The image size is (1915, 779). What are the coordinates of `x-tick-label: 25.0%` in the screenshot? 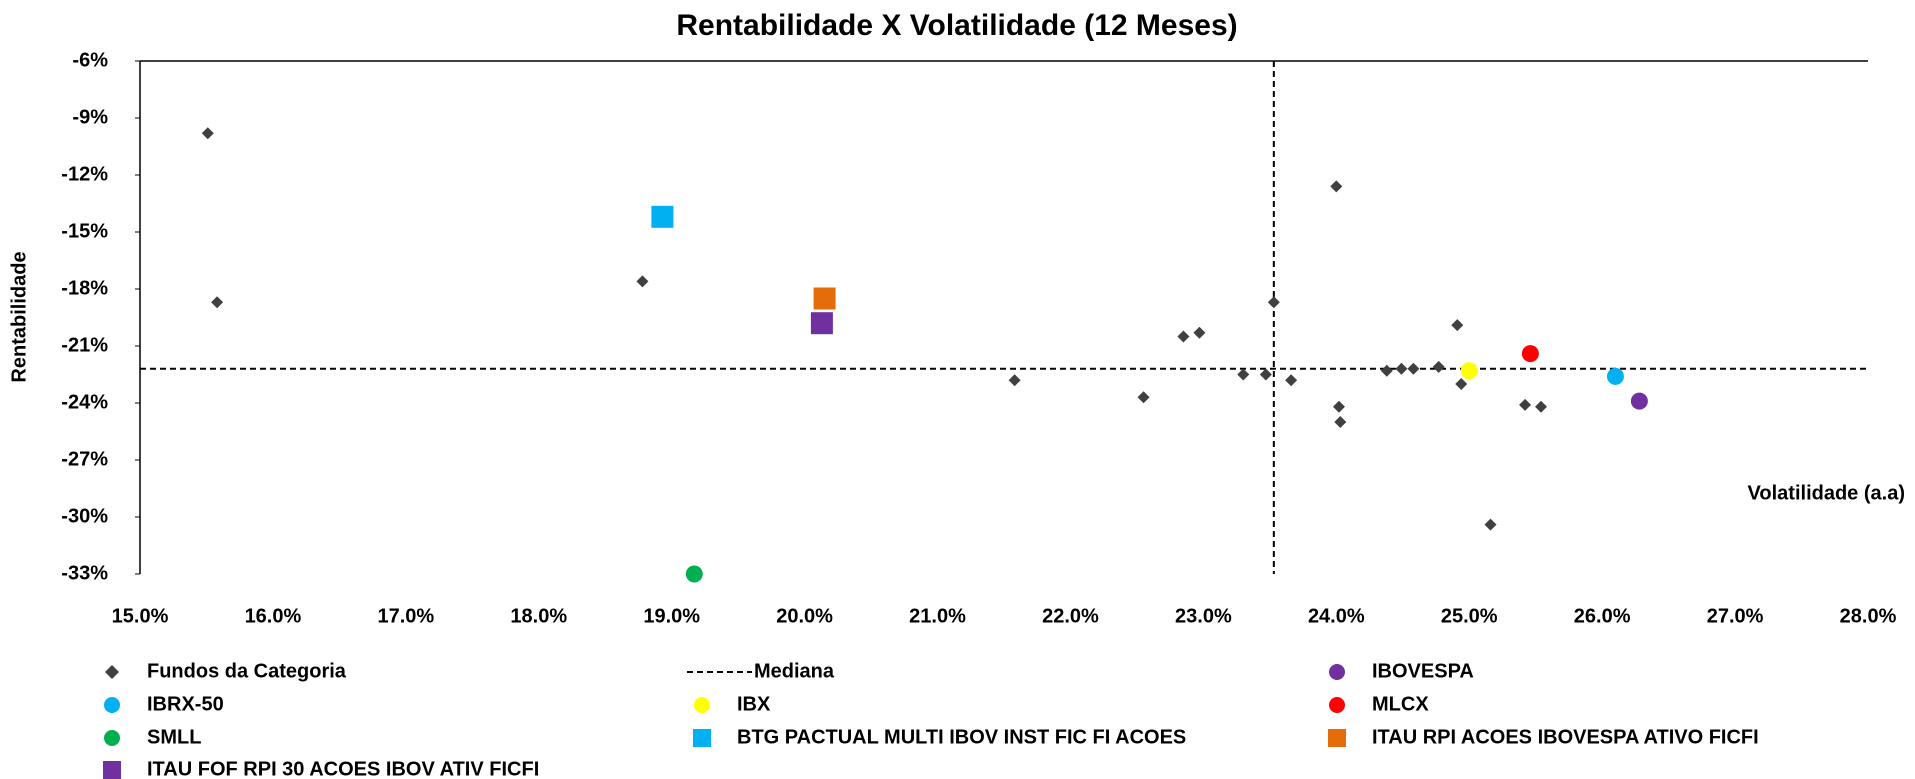 It's located at (1469, 616).